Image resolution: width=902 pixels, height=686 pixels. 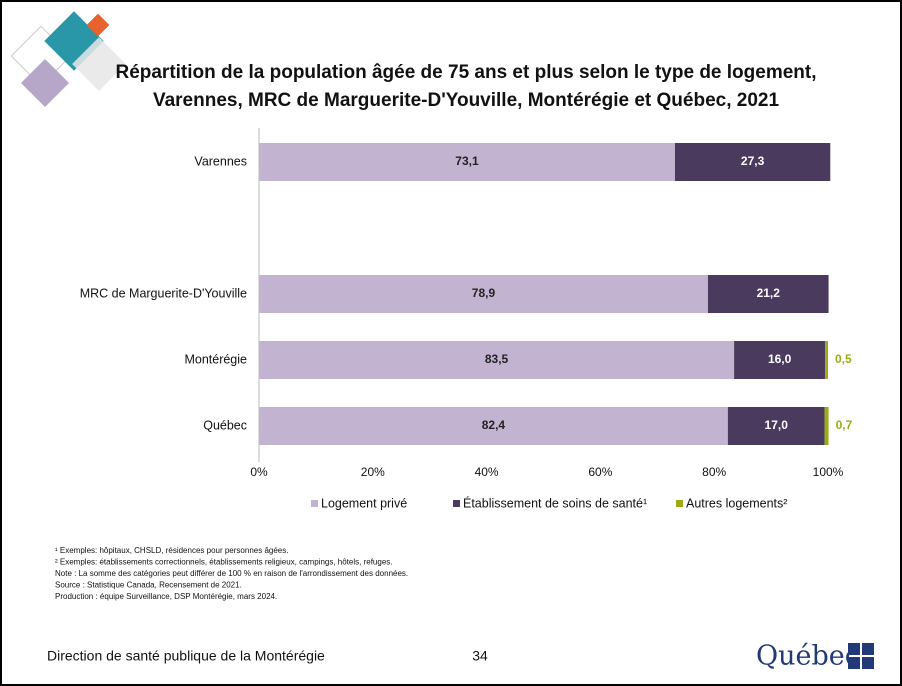 What do you see at coordinates (220, 161) in the screenshot?
I see `category-label: Varennes` at bounding box center [220, 161].